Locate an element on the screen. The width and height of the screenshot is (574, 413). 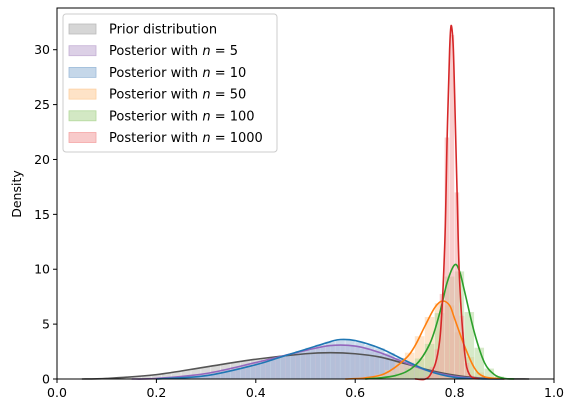
y-tick-label: 10 is located at coordinates (42, 269).